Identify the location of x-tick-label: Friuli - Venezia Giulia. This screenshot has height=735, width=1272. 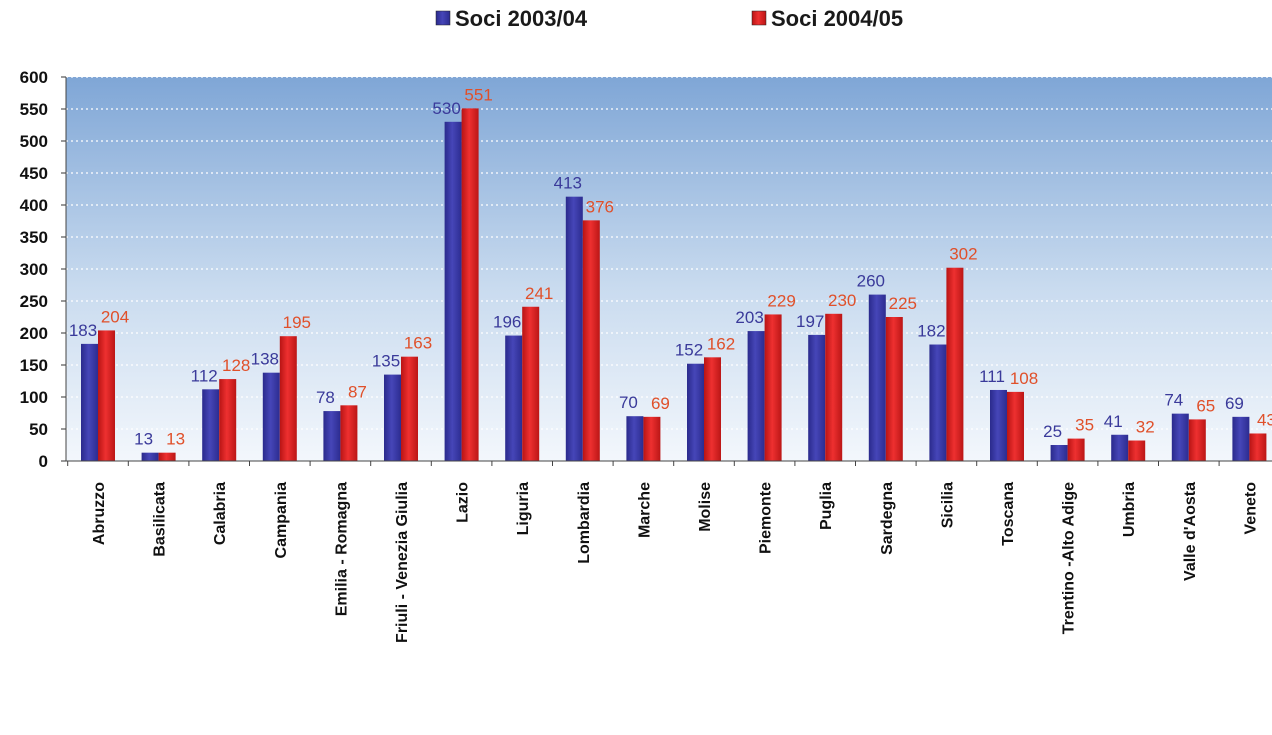
(402, 562).